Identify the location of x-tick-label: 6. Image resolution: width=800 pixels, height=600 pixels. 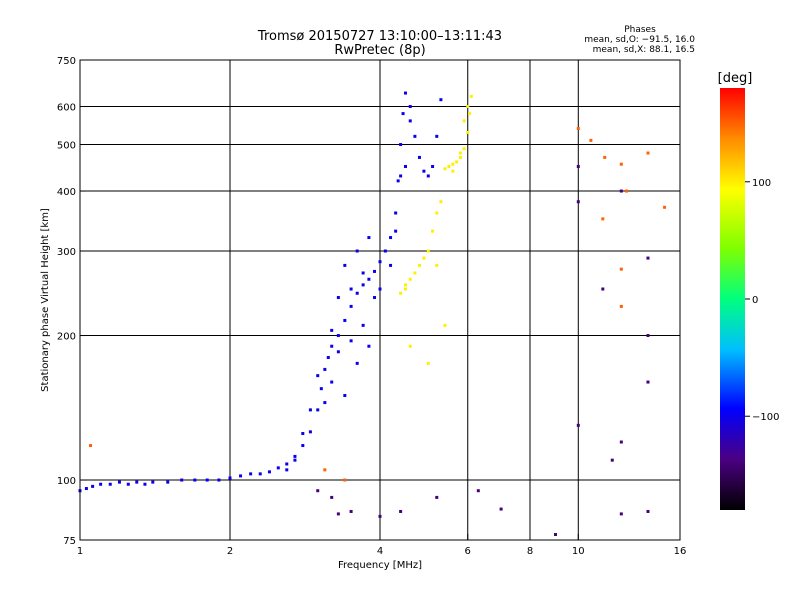
(468, 551).